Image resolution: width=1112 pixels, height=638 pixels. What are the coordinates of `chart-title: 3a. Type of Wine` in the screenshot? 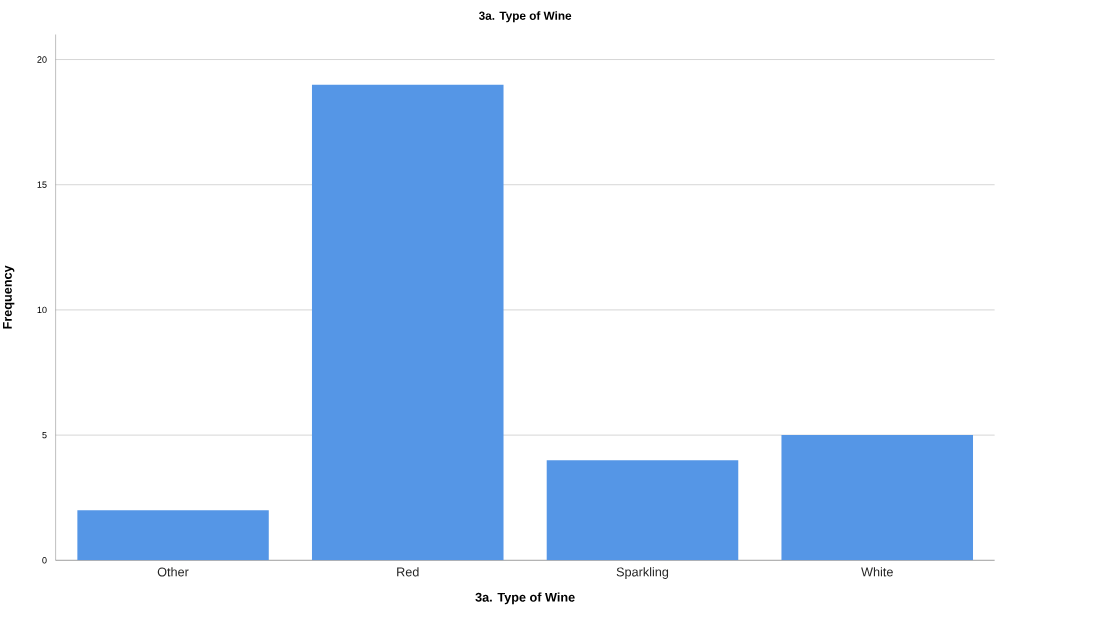 It's located at (525, 17).